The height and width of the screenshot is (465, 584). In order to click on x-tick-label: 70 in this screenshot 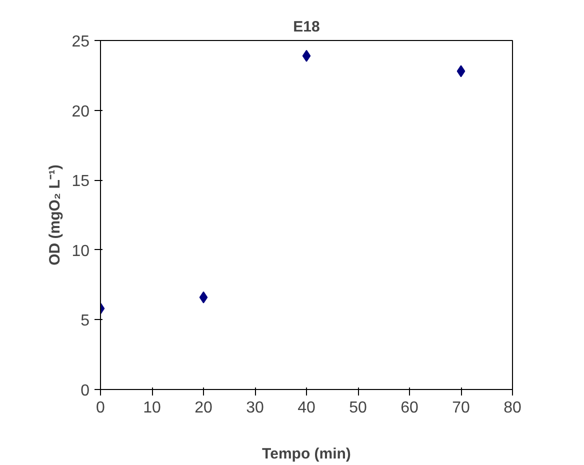, I will do `click(461, 408)`.